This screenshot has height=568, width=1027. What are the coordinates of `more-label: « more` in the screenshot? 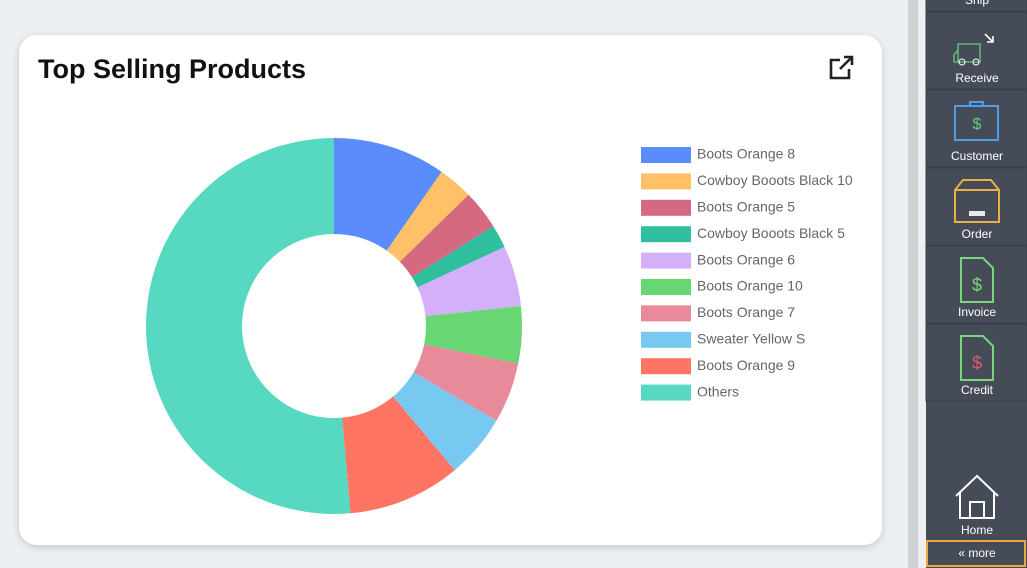 It's located at (977, 553).